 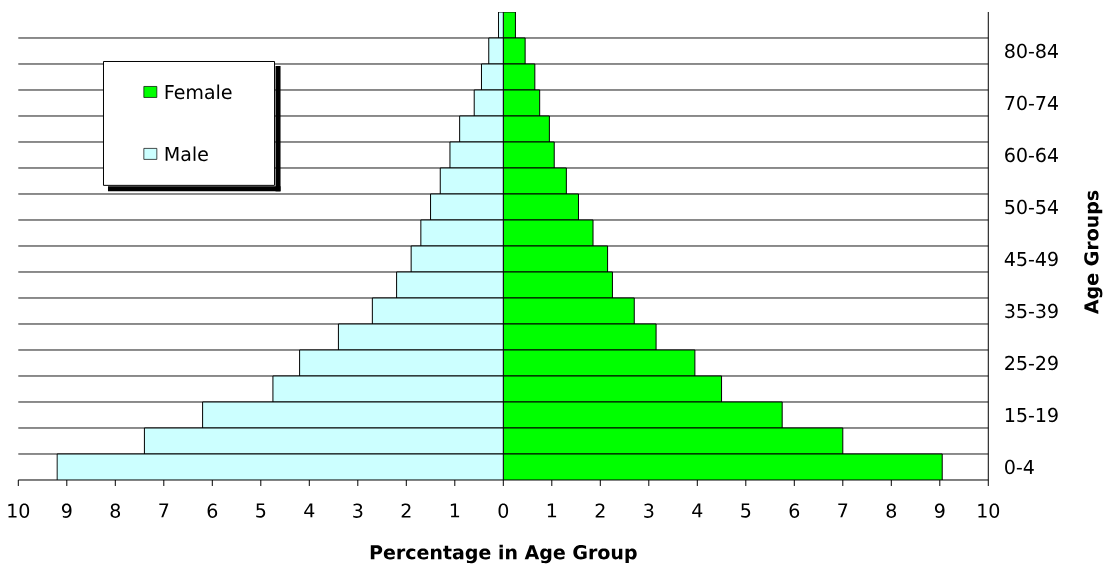 What do you see at coordinates (1031, 51) in the screenshot?
I see `y-tick-label: 80-84` at bounding box center [1031, 51].